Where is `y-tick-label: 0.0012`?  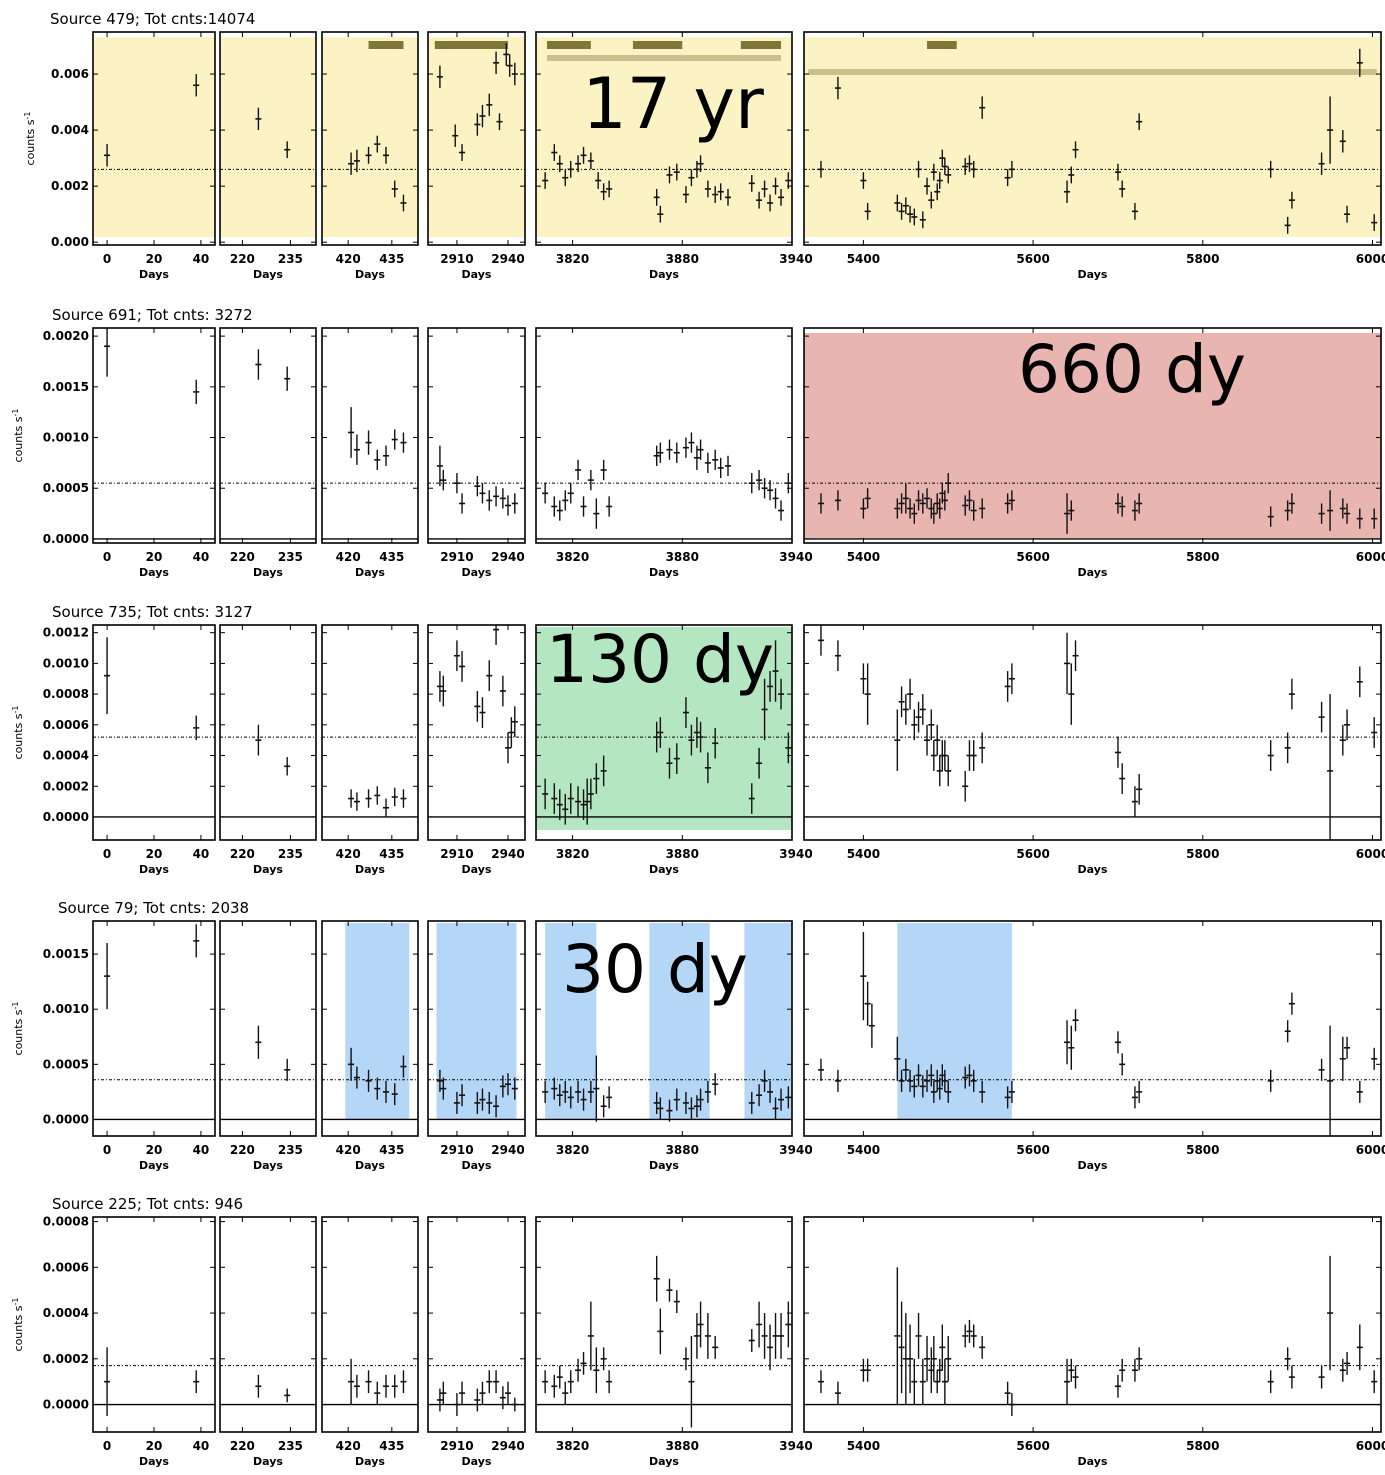 y-tick-label: 0.0012 is located at coordinates (66, 633).